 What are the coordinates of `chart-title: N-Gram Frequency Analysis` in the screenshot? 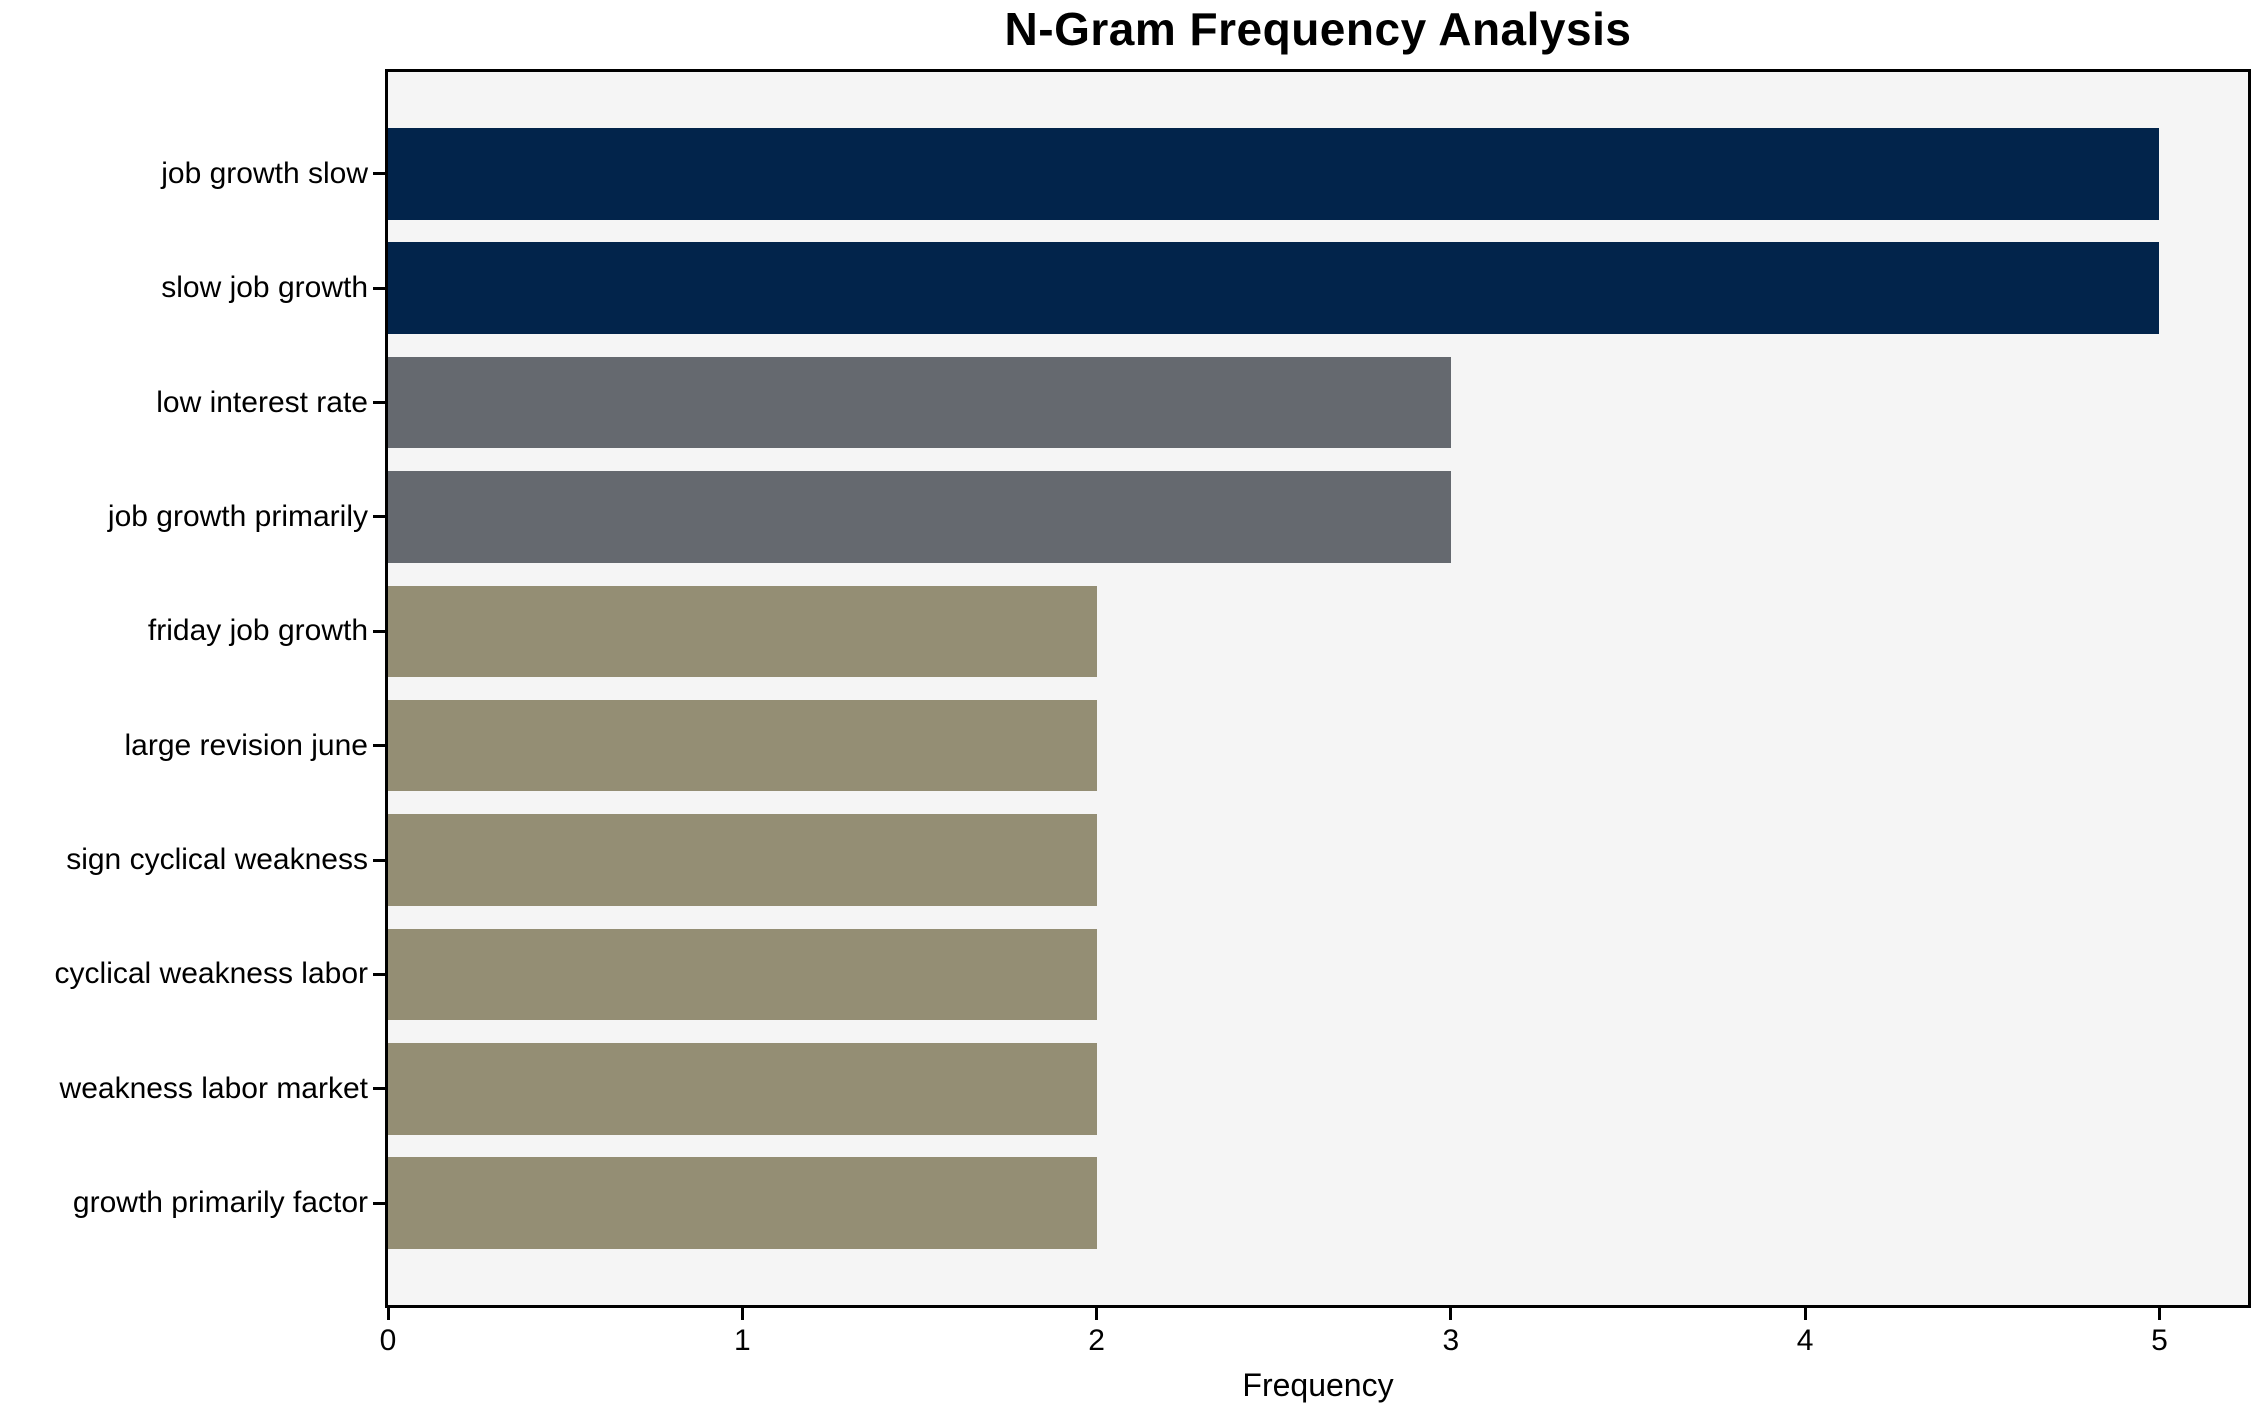 It's located at (1318, 29).